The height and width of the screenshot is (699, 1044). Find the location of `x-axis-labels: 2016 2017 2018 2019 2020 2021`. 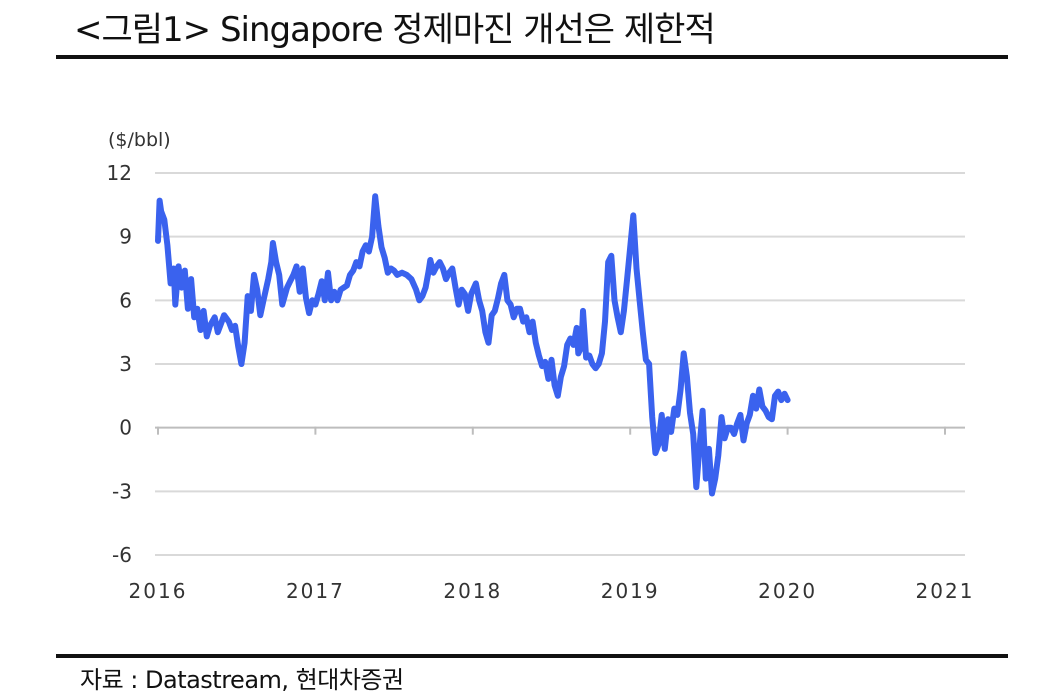

x-axis-labels: 2016 2017 2018 2019 2020 2021 is located at coordinates (552, 591).